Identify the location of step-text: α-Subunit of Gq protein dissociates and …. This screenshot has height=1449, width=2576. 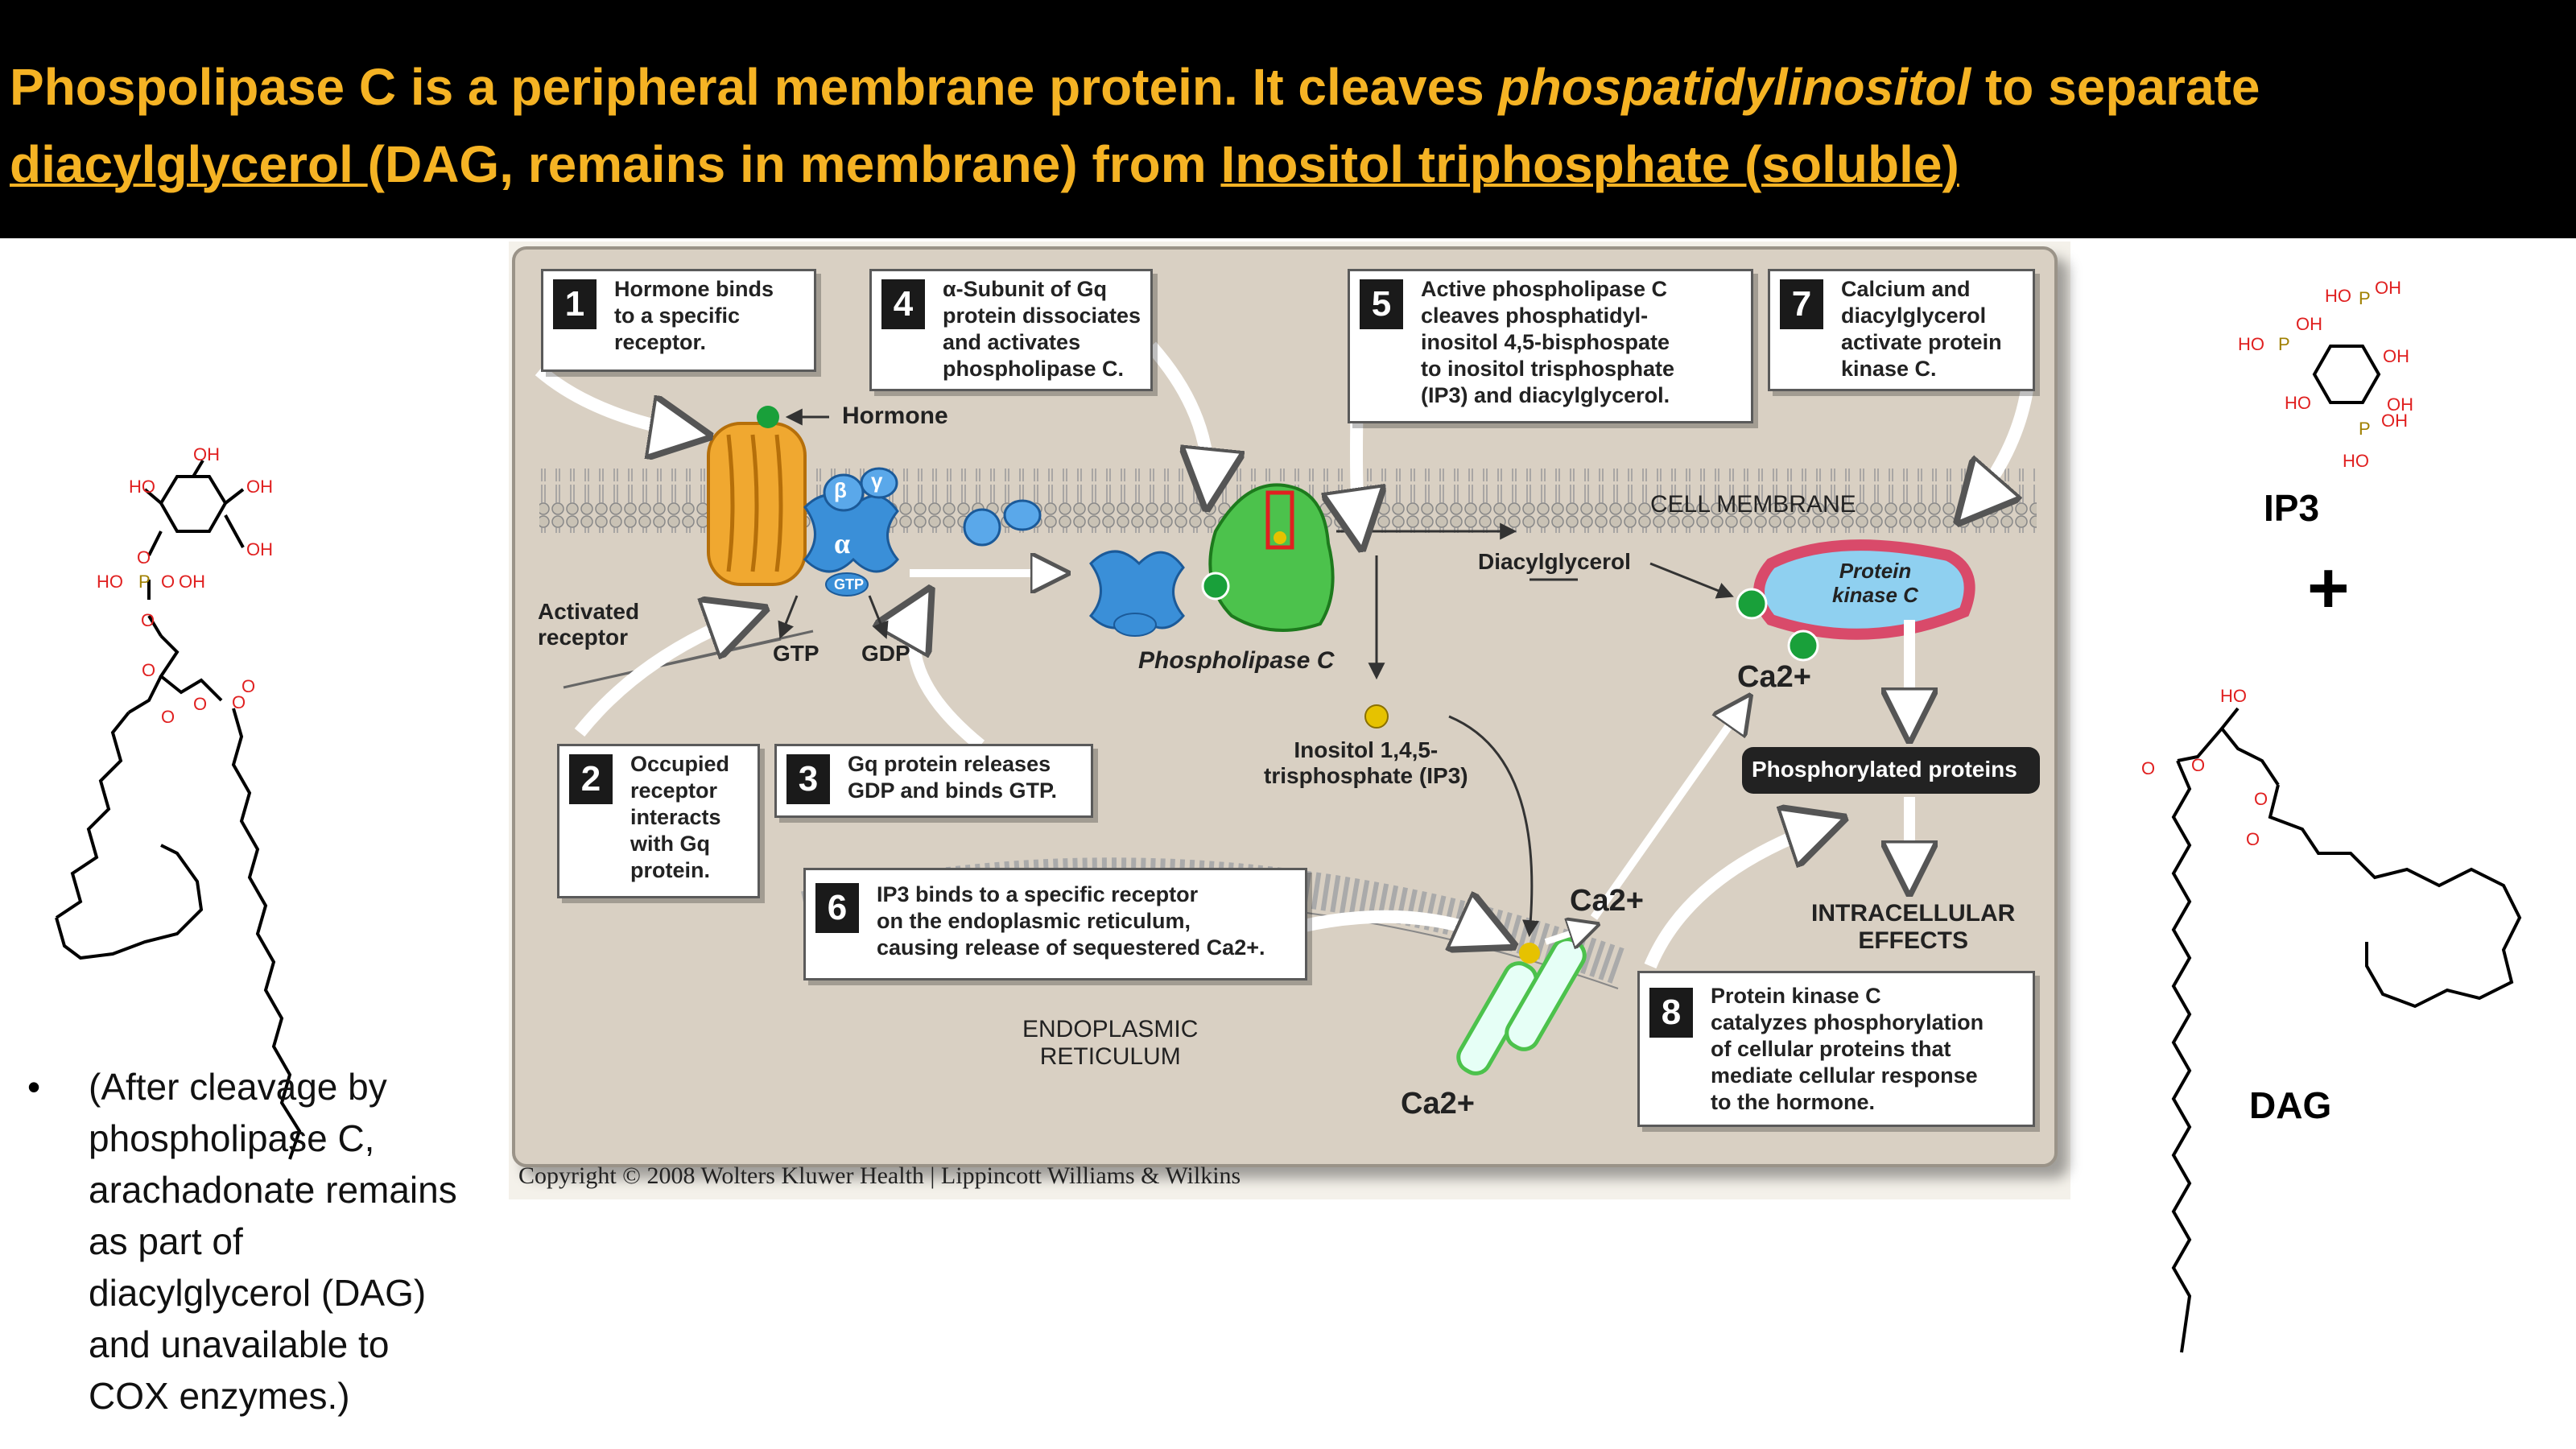
(1042, 329).